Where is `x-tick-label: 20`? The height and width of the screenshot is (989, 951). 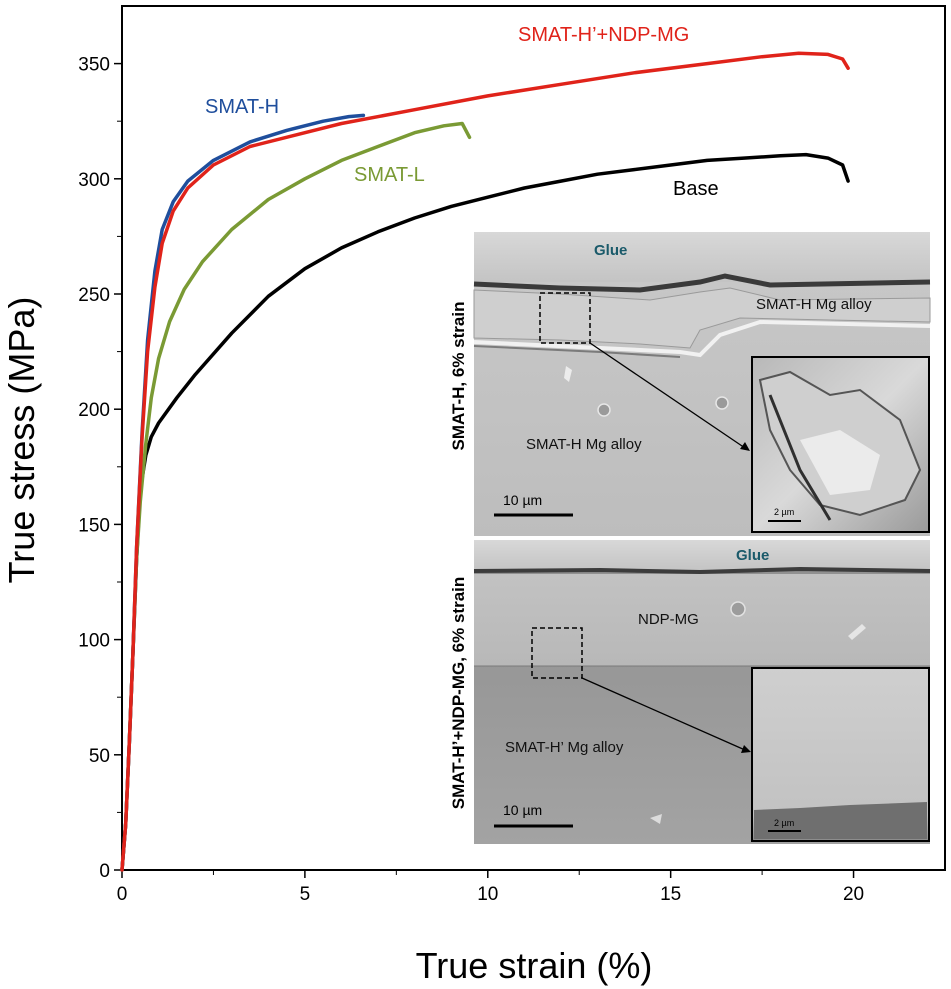 x-tick-label: 20 is located at coordinates (853, 894).